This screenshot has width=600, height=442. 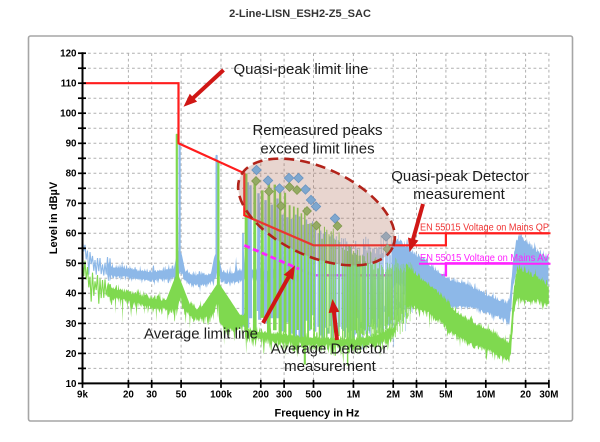 What do you see at coordinates (317, 149) in the screenshot?
I see `svg-text: exceed limit lines` at bounding box center [317, 149].